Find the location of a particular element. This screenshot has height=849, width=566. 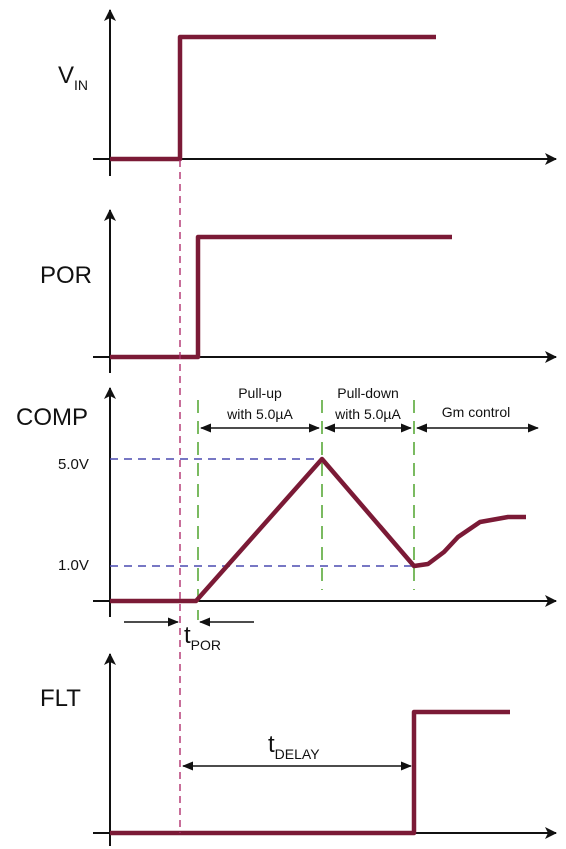

flt-waveform is located at coordinates (310, 772).